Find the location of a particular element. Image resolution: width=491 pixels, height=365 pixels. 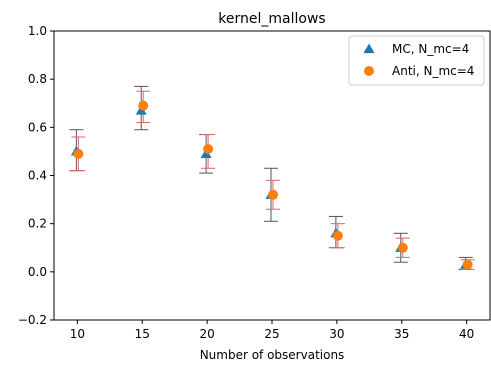

x-tick-label: 30 is located at coordinates (336, 334).